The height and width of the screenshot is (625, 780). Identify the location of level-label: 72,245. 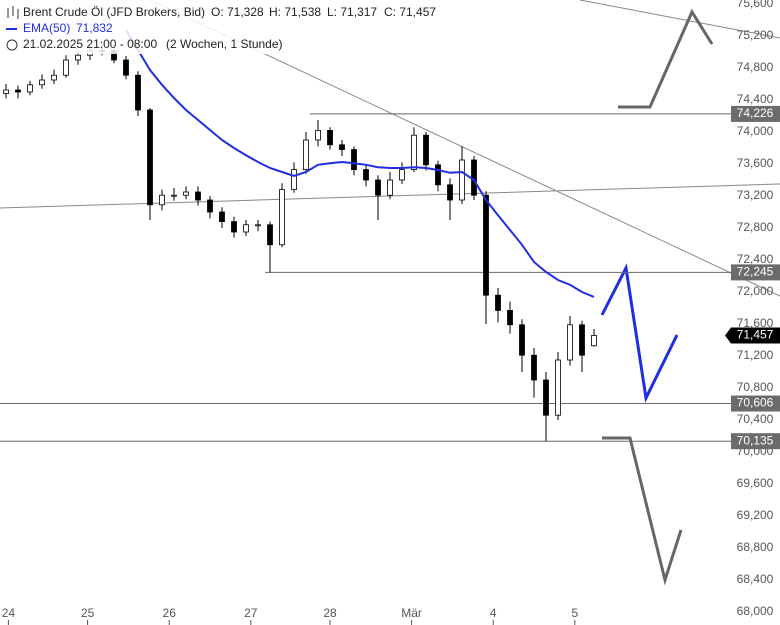
(755, 272).